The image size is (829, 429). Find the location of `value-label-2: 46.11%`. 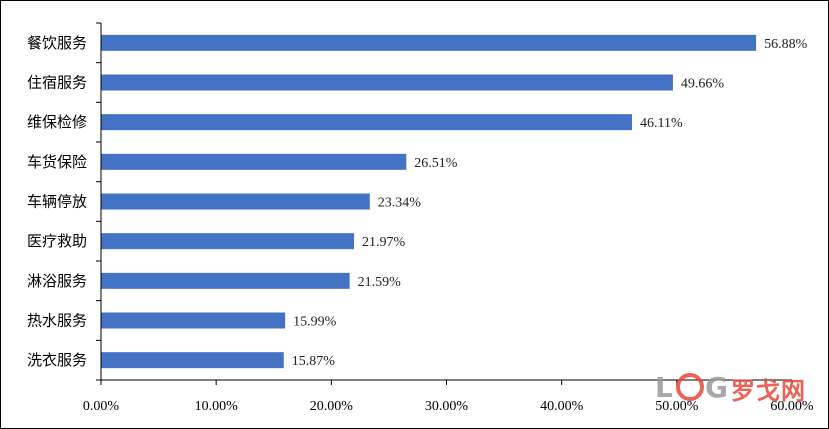

value-label-2: 46.11% is located at coordinates (661, 123).